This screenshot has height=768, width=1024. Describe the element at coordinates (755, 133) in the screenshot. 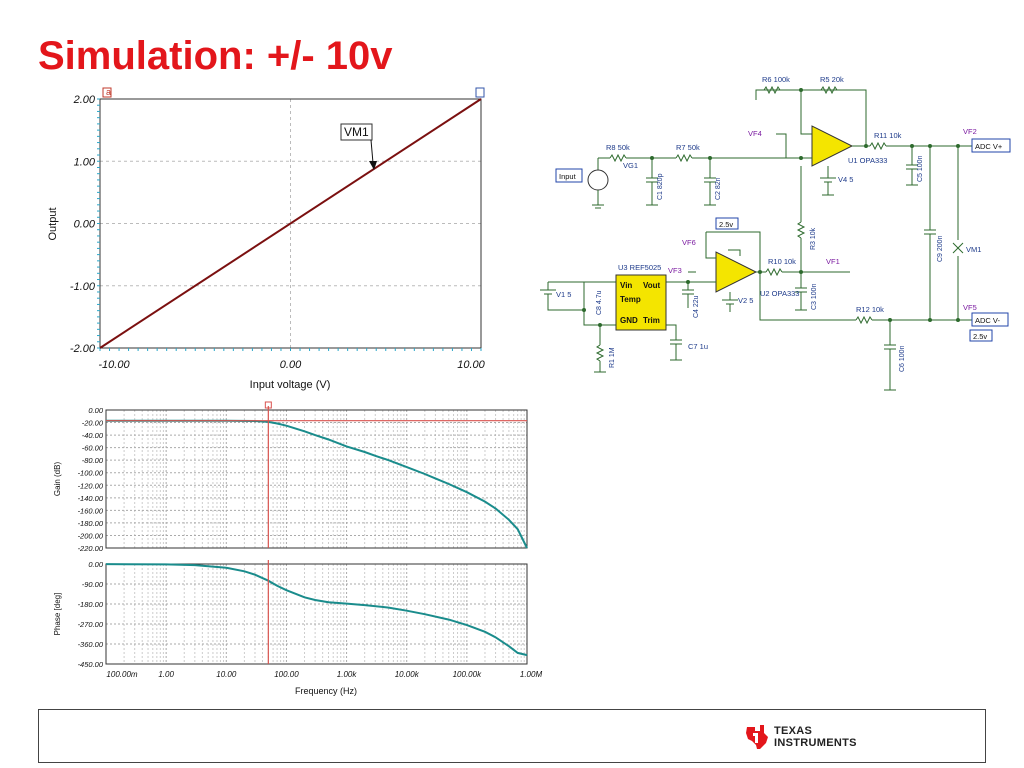

I see `label-vf4: VF4` at that location.